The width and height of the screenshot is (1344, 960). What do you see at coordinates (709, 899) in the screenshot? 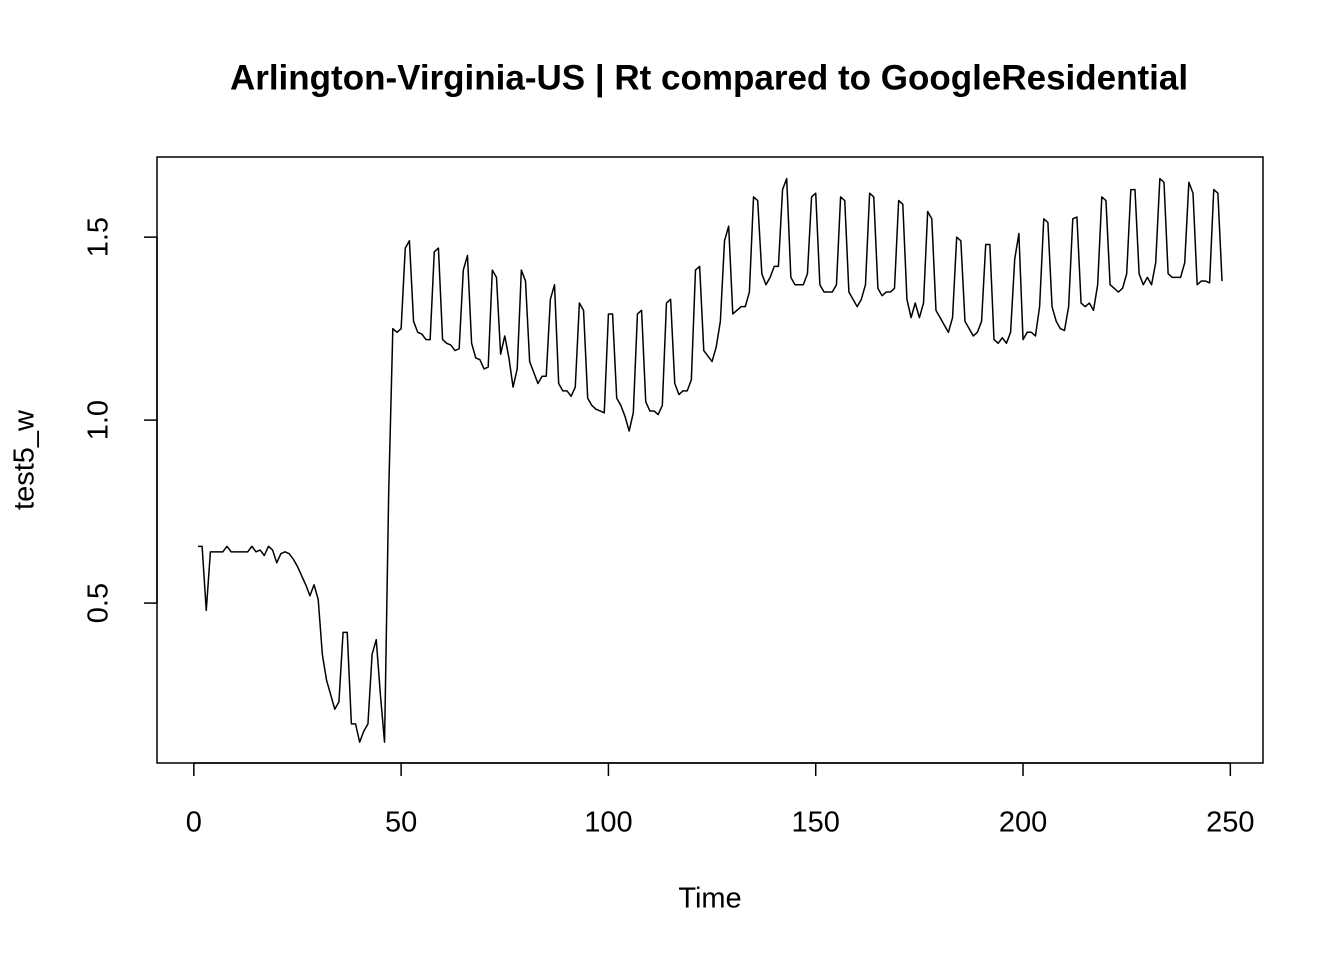
I see `x-axis-label: Time` at bounding box center [709, 899].